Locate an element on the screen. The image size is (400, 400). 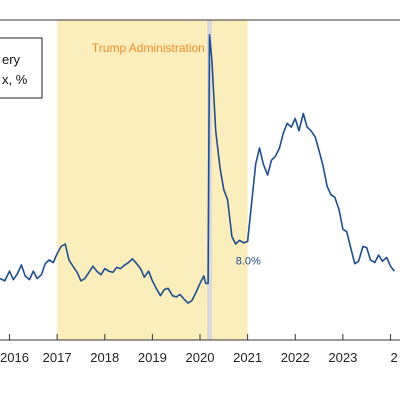
x-tick-label: 2020 is located at coordinates (200, 357).